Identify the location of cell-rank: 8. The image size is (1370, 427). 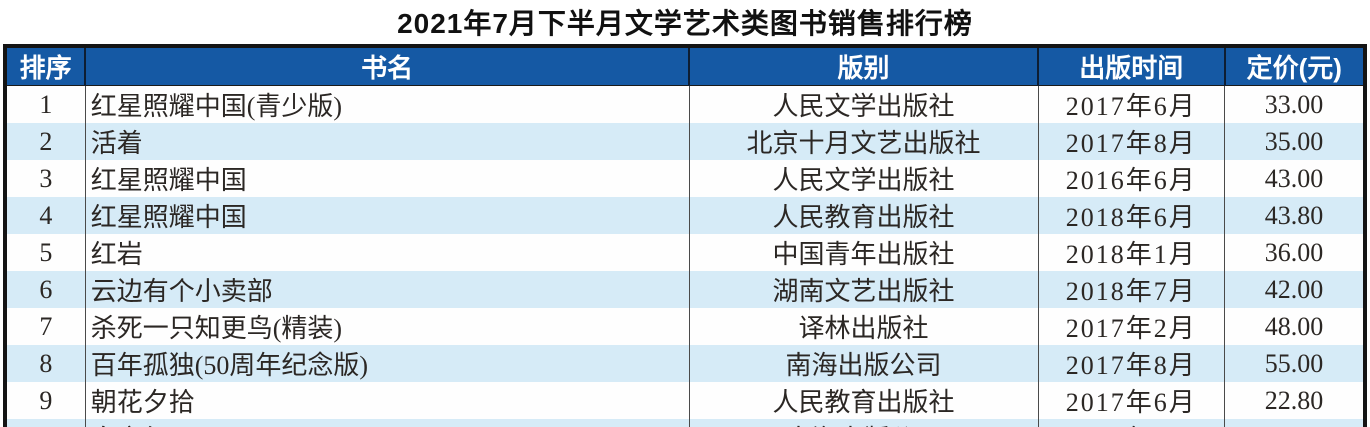
(46, 363).